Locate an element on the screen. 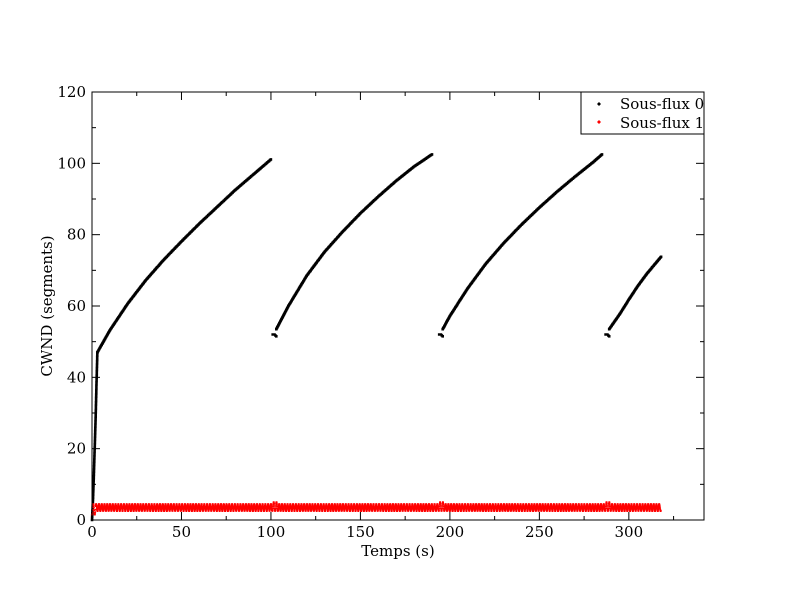 The width and height of the screenshot is (792, 612). y-tick-label: 80 is located at coordinates (76, 235).